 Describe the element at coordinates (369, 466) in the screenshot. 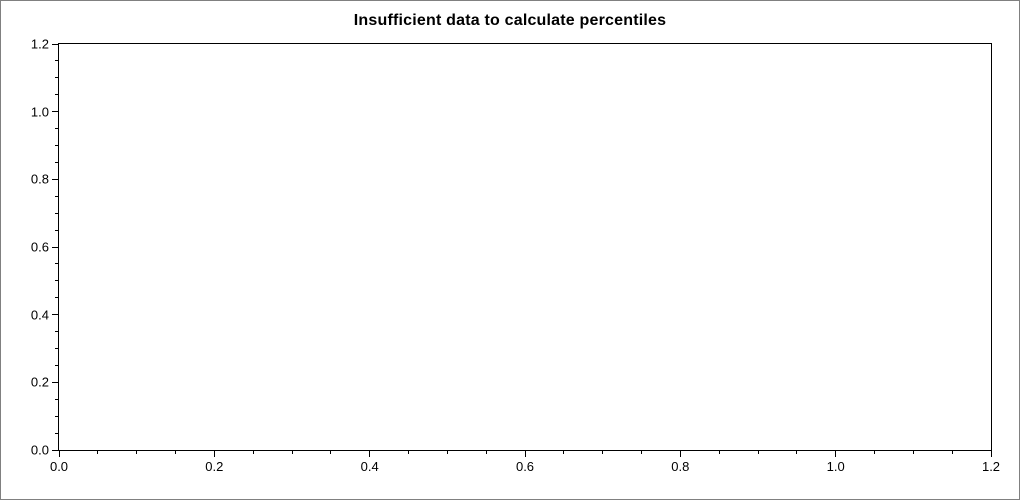

I see `x-tick-label: 0.4` at that location.